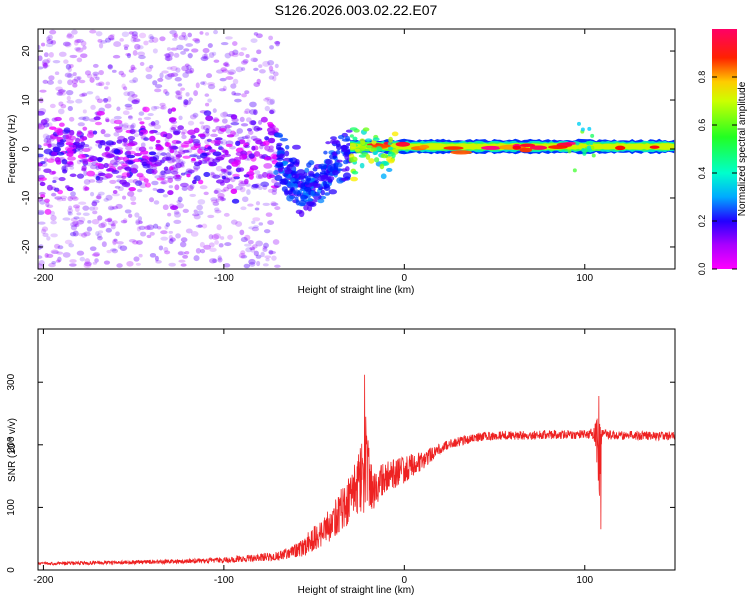 The image size is (750, 600). Describe the element at coordinates (702, 173) in the screenshot. I see `colorbar-tick-label: 0.4` at that location.